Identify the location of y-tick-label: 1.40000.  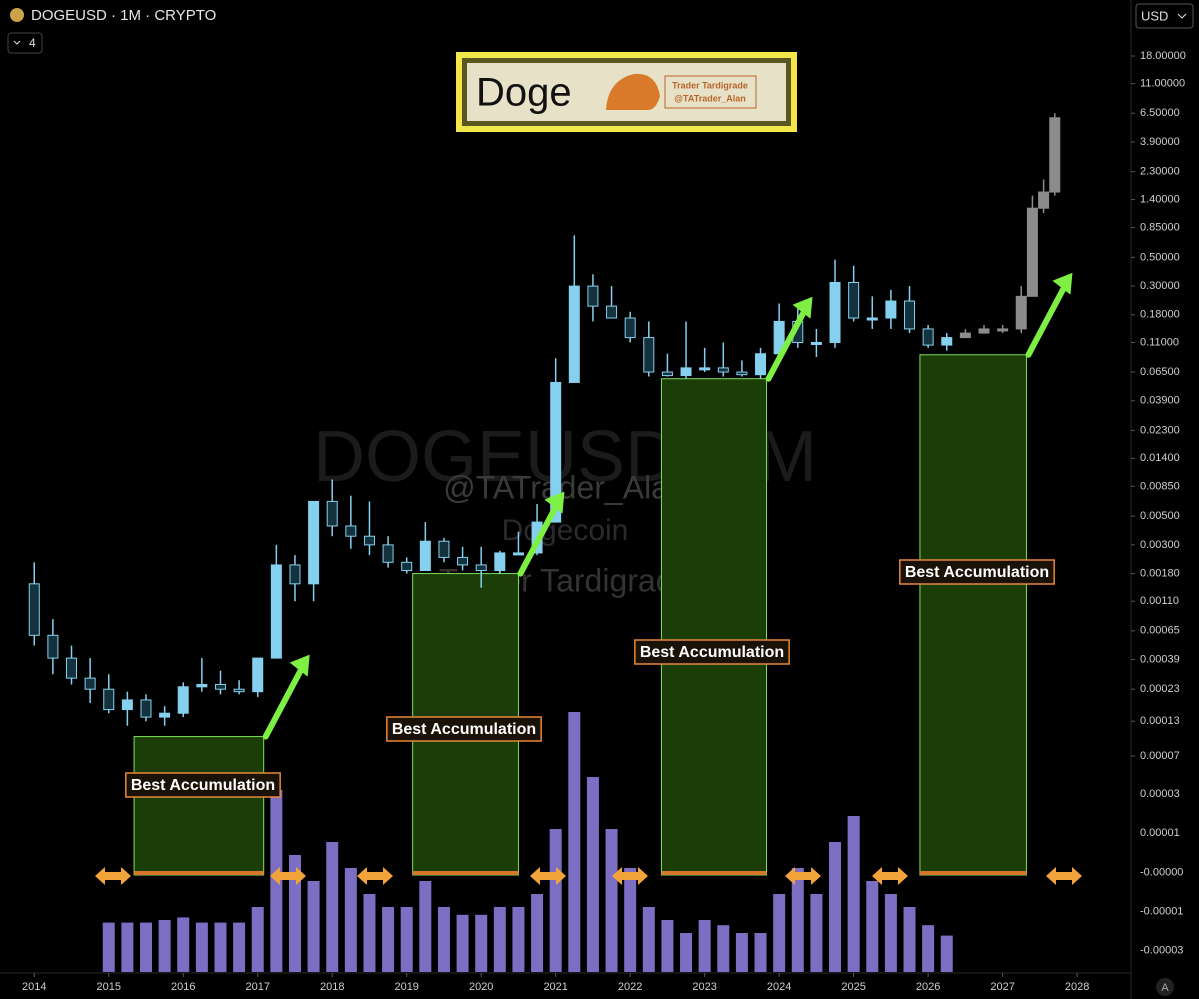
(1160, 199).